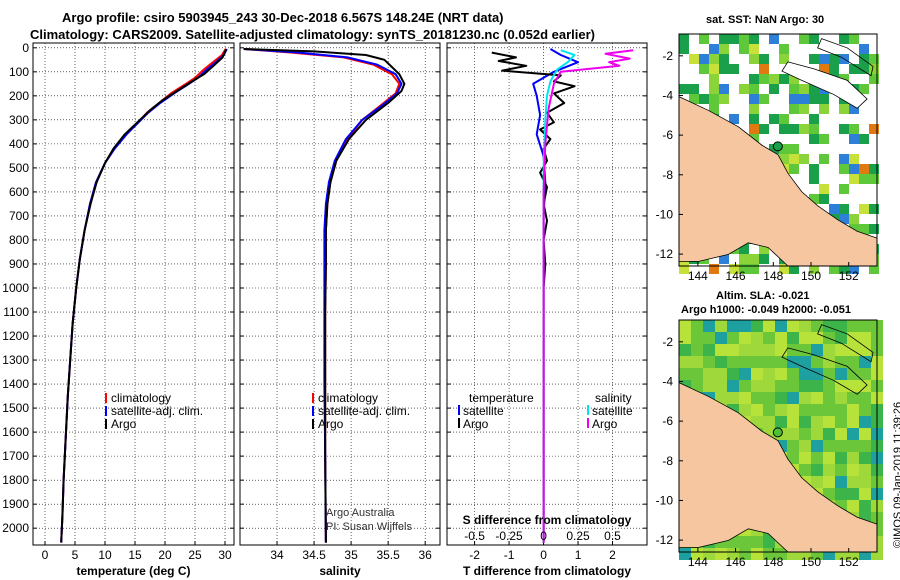 The width and height of the screenshot is (900, 580). Describe the element at coordinates (612, 536) in the screenshot. I see `x-tick-label-salinity: 0.5` at that location.